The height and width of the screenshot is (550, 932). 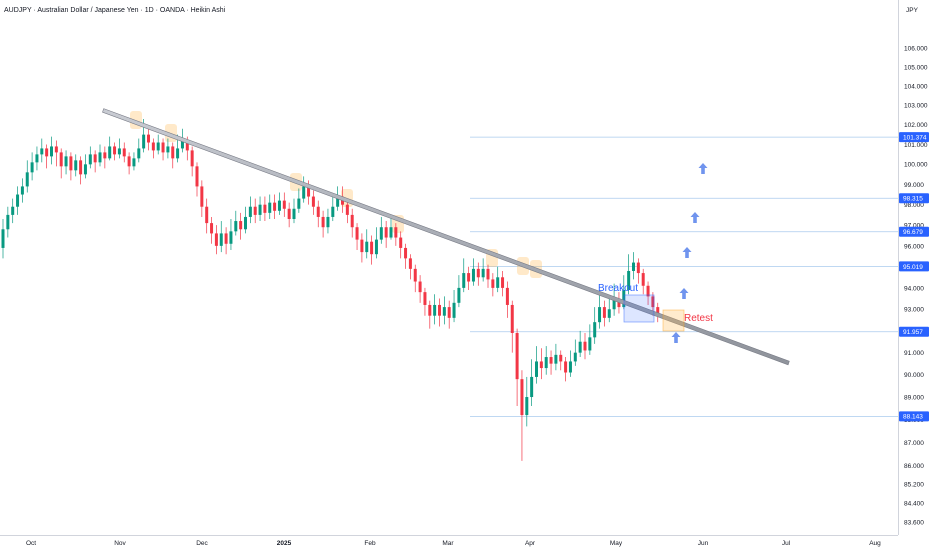 What do you see at coordinates (916, 145) in the screenshot?
I see `price-tick: 101.000` at bounding box center [916, 145].